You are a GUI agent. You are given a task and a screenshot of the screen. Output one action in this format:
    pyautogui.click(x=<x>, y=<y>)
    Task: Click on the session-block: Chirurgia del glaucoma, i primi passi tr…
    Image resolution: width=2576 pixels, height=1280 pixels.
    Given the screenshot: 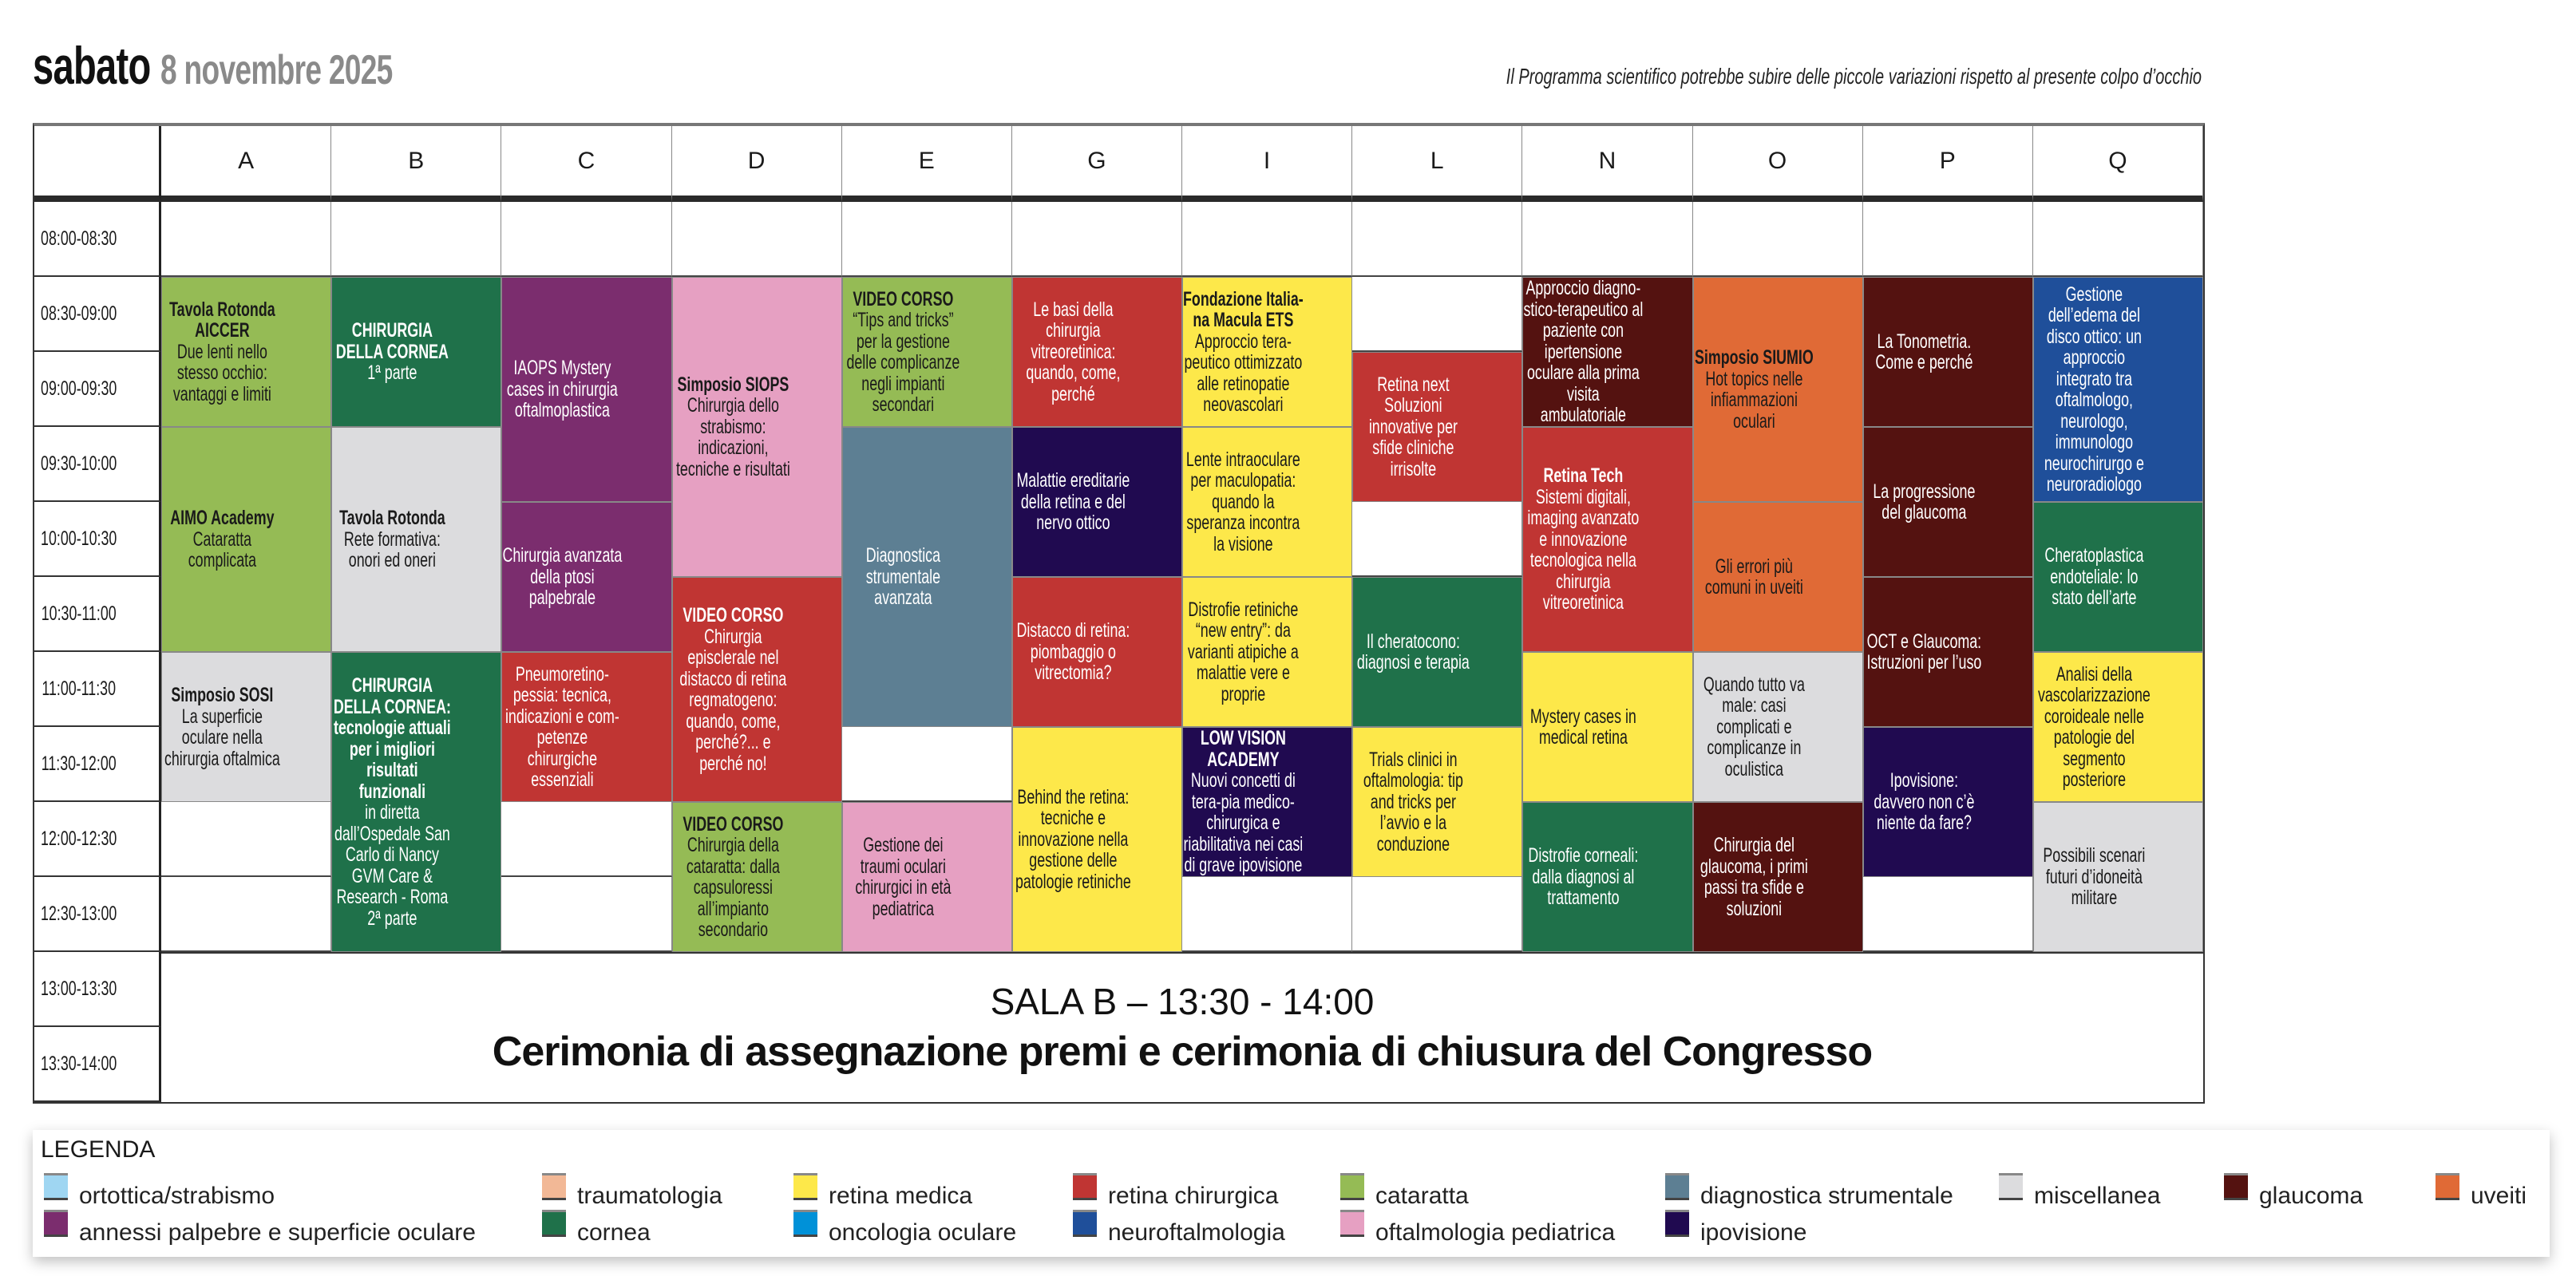 What is the action you would take?
    pyautogui.click(x=1778, y=877)
    